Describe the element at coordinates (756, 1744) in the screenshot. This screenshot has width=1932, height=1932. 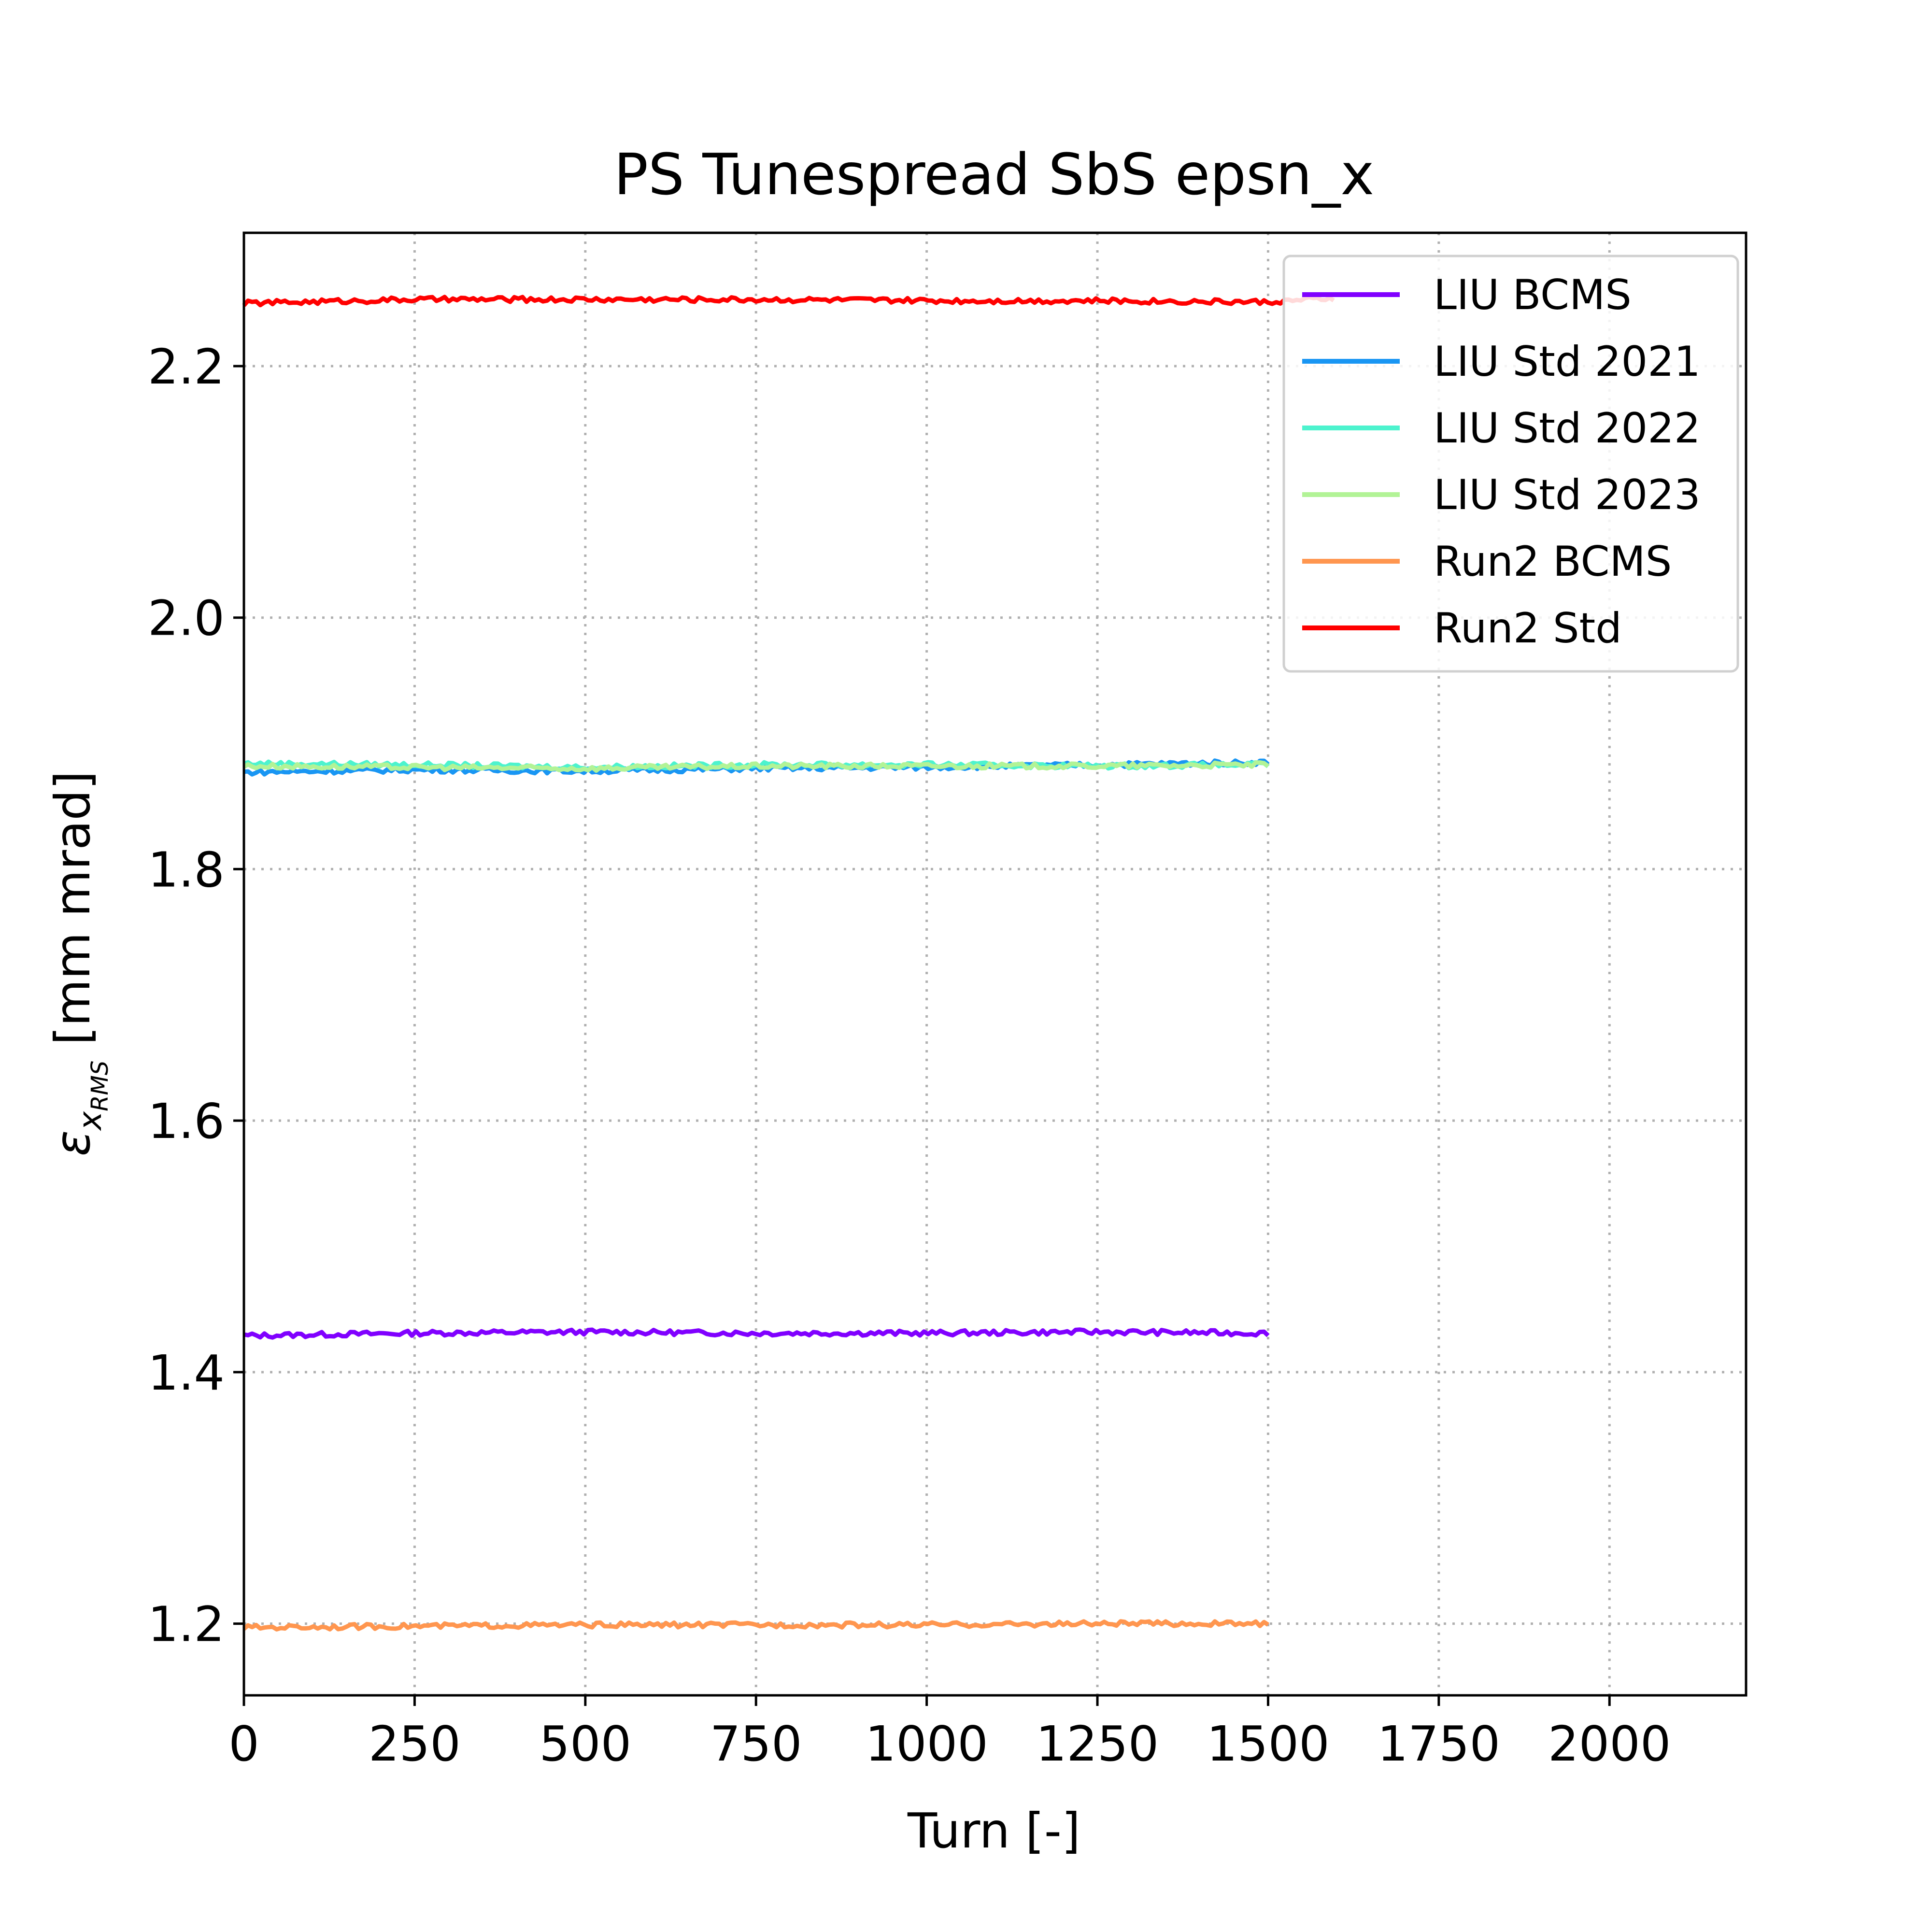
I see `x-tick-label: 750` at that location.